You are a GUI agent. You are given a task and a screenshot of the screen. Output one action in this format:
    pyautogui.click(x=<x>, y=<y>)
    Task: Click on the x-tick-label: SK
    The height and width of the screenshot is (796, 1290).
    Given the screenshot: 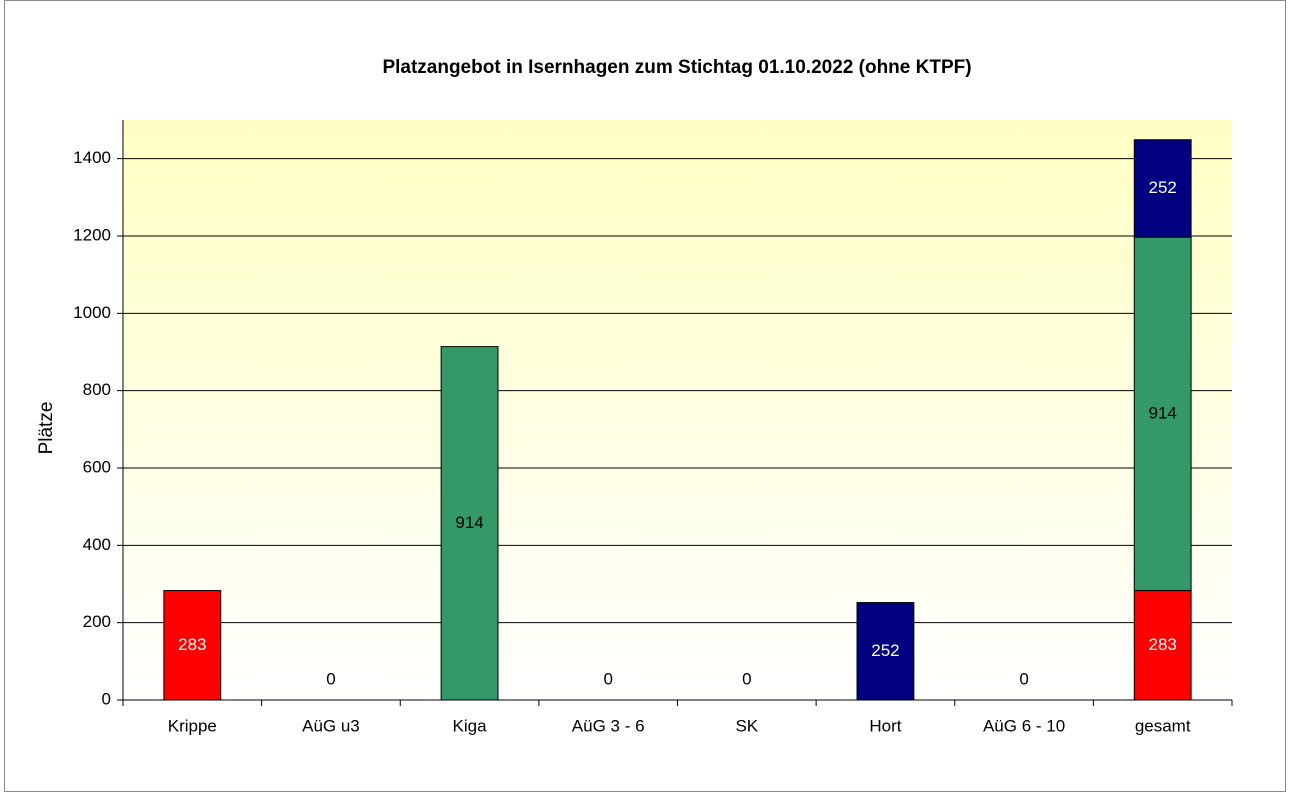 What is the action you would take?
    pyautogui.click(x=746, y=725)
    